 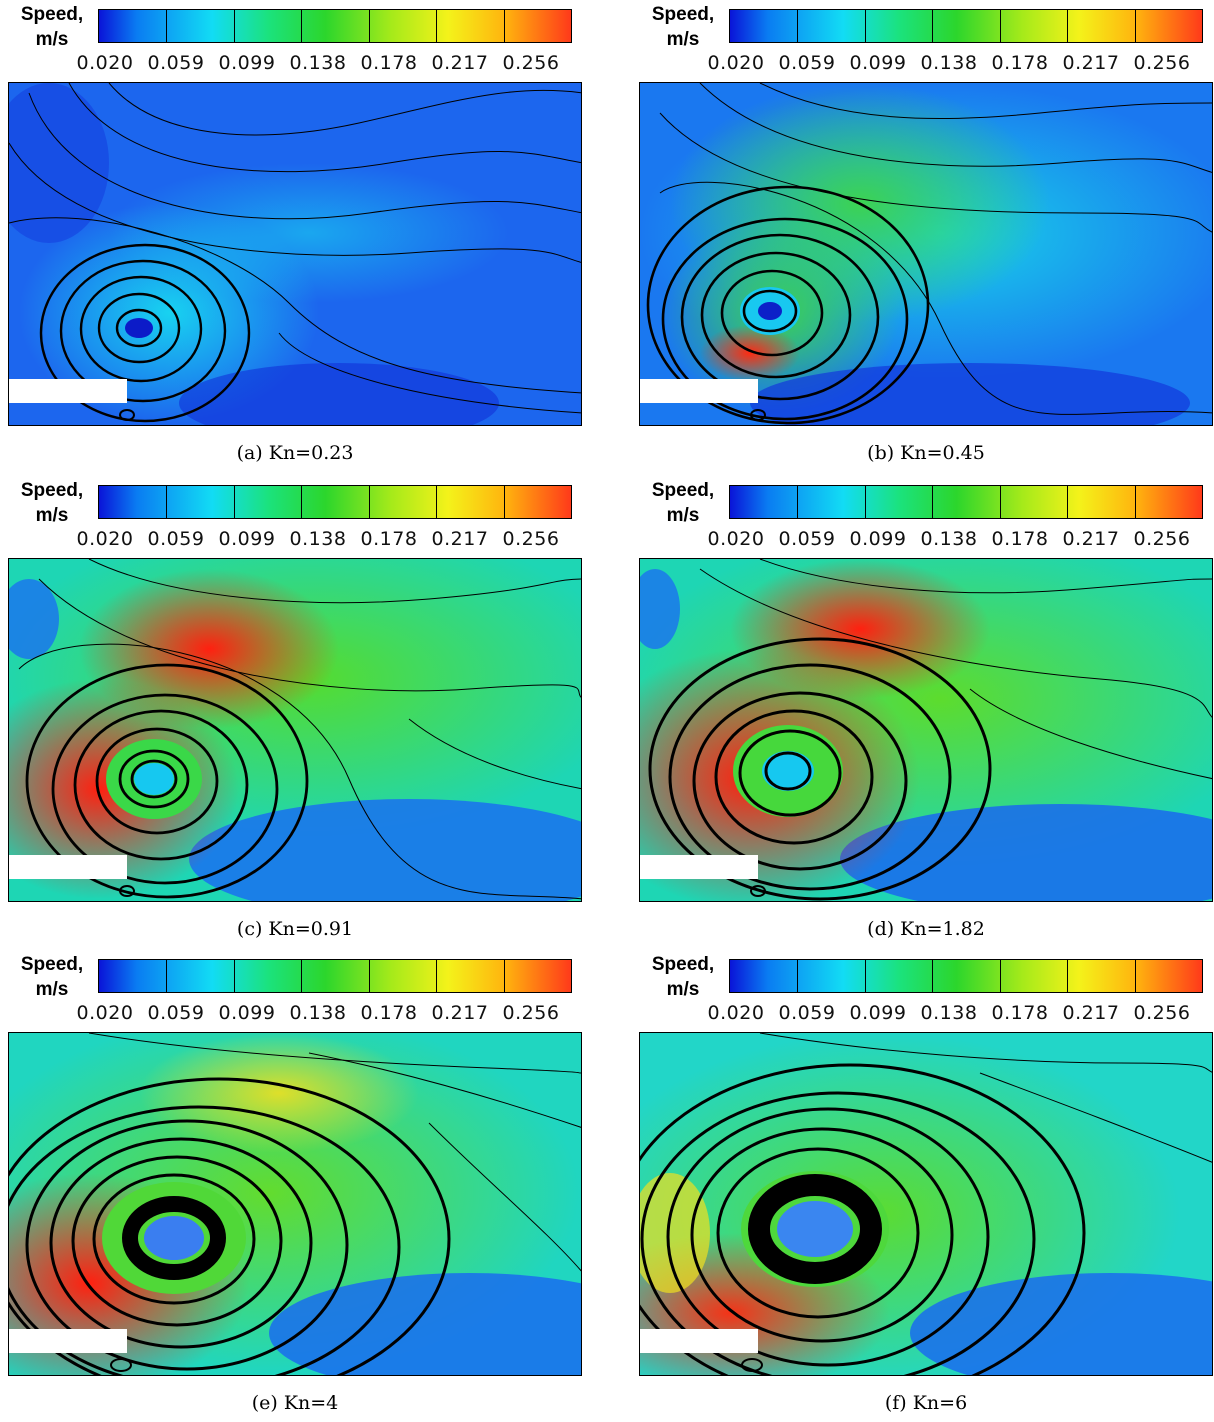 I want to click on panel-caption: (d) Kn=1.82, so click(x=926, y=929).